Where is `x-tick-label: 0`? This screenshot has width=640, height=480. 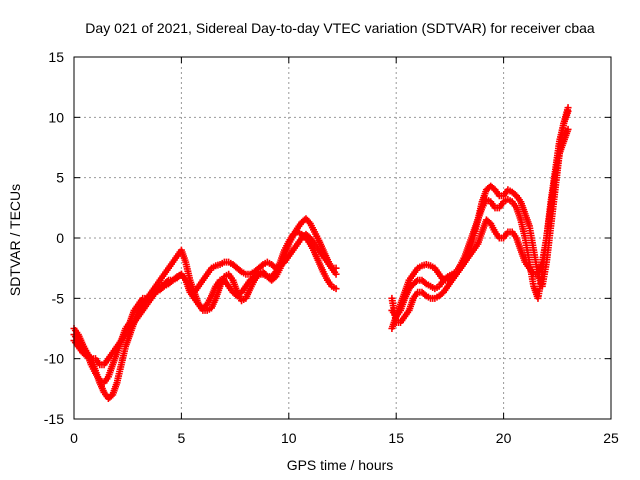 x-tick-label: 0 is located at coordinates (74, 438).